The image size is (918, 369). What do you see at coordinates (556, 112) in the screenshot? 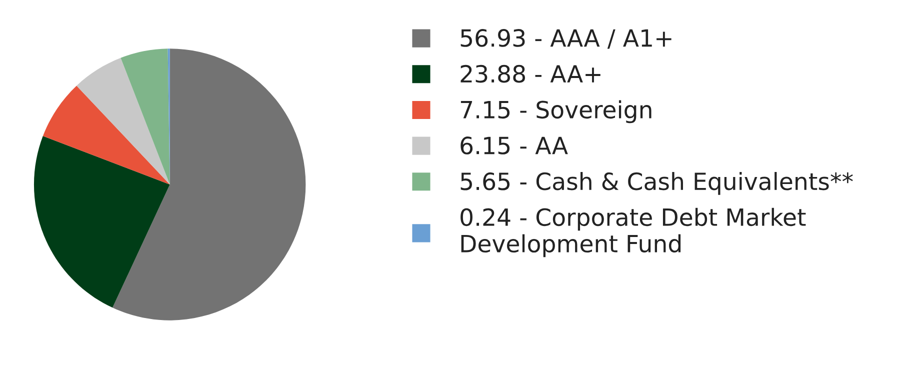
I see `legend-label: 7.15 - Sovereign` at bounding box center [556, 112].